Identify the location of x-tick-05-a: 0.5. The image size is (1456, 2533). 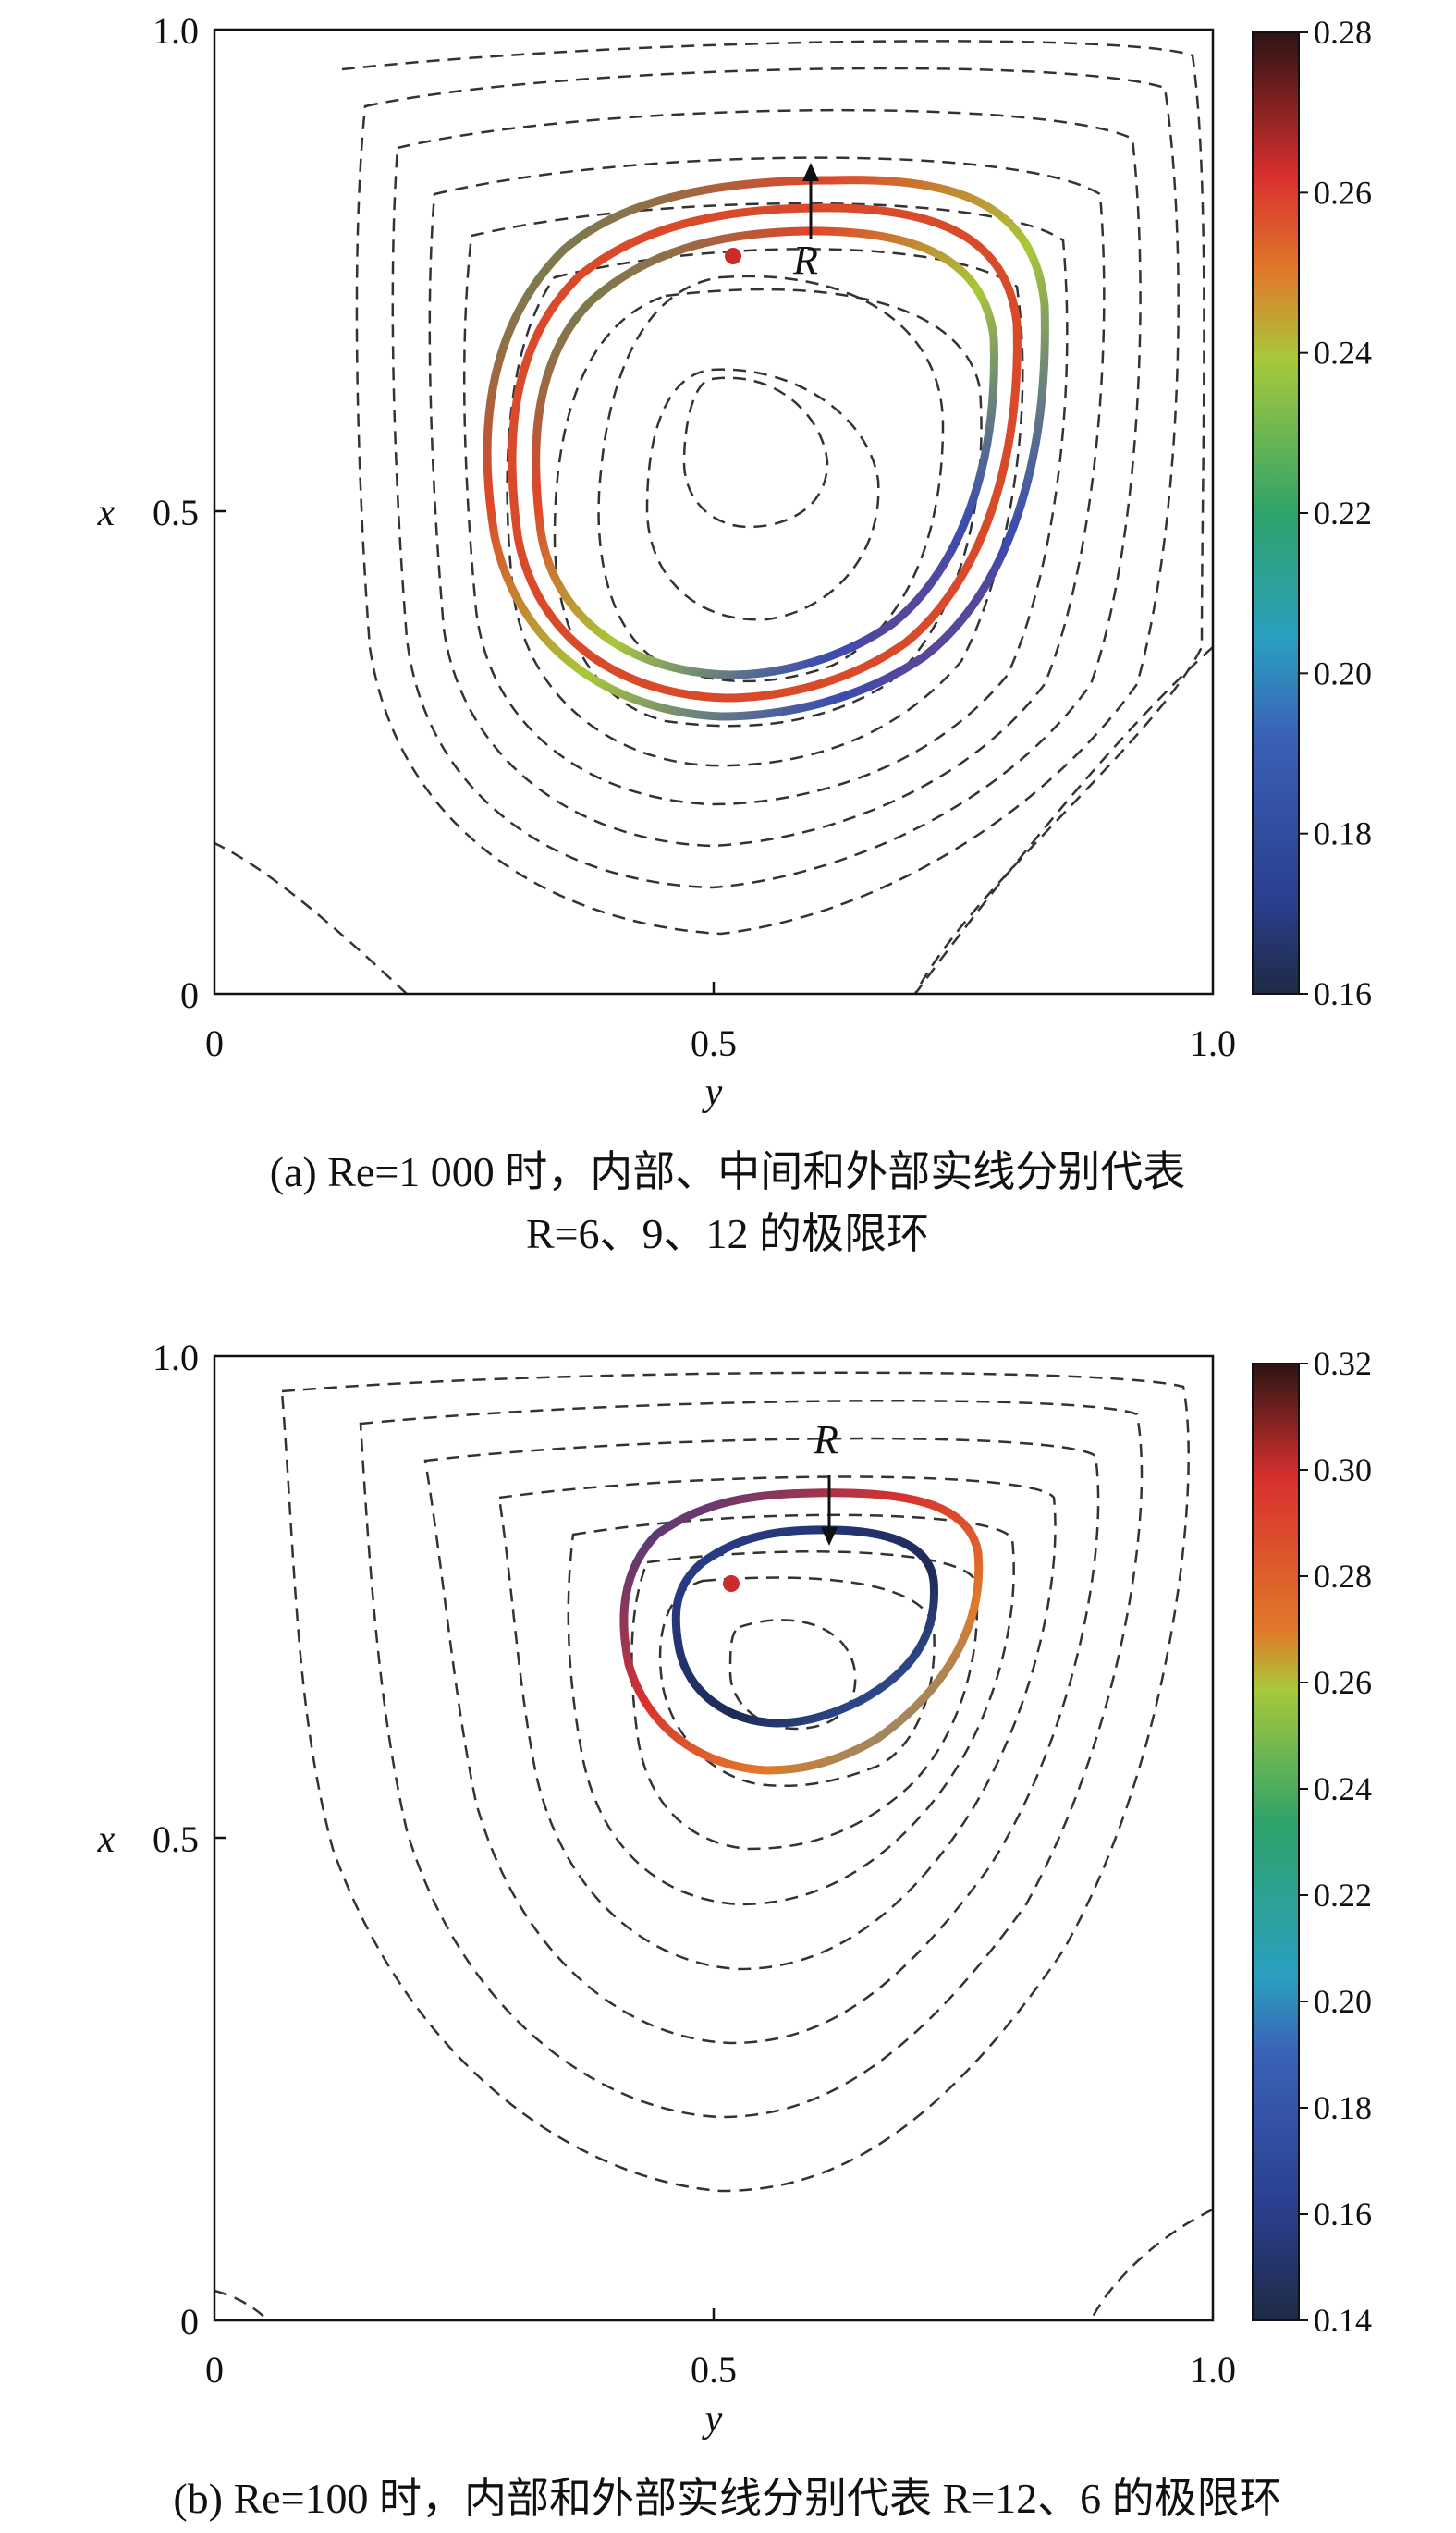
(714, 1043).